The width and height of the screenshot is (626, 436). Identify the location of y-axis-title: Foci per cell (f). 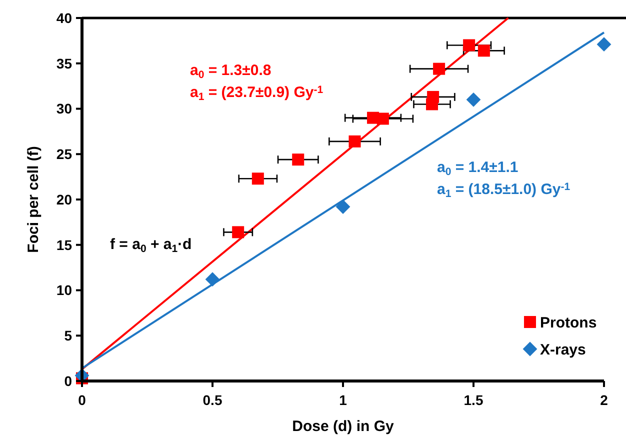
(33, 199).